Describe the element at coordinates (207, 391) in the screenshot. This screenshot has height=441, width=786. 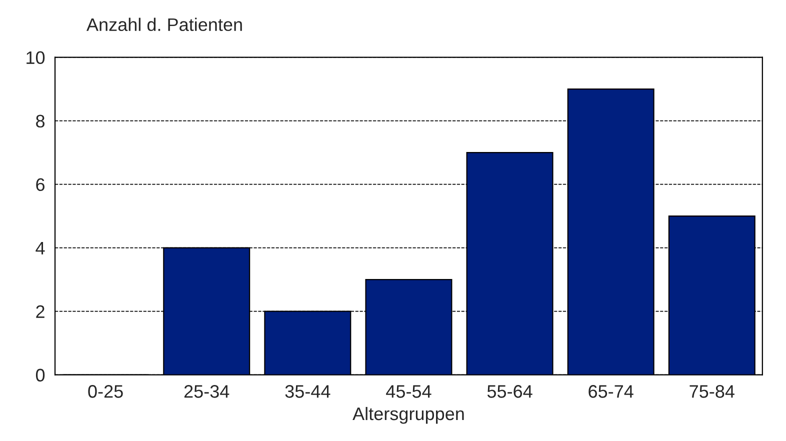
I see `x-tick-label: 25-34` at that location.